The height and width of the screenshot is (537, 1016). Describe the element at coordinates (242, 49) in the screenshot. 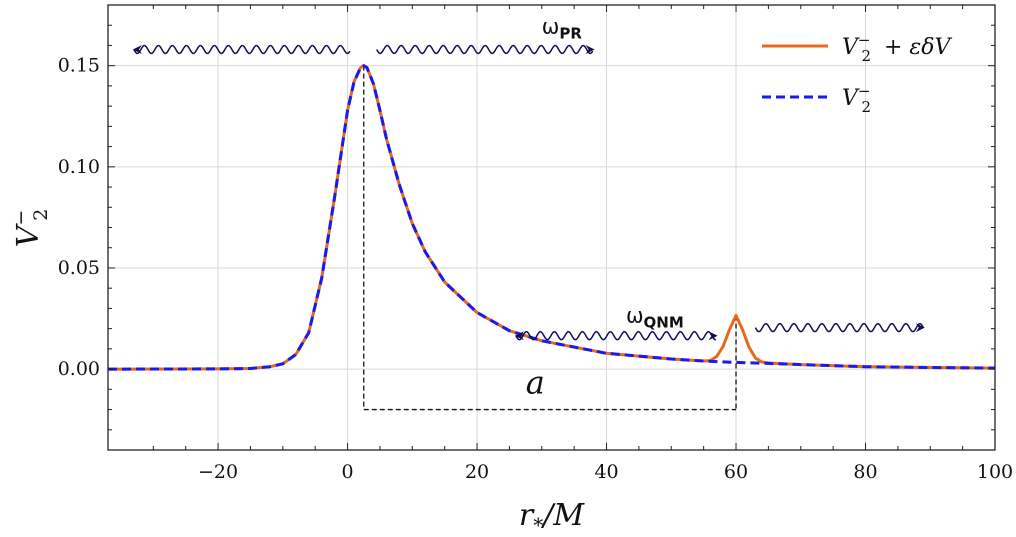

I see `pr-wave-left` at that location.